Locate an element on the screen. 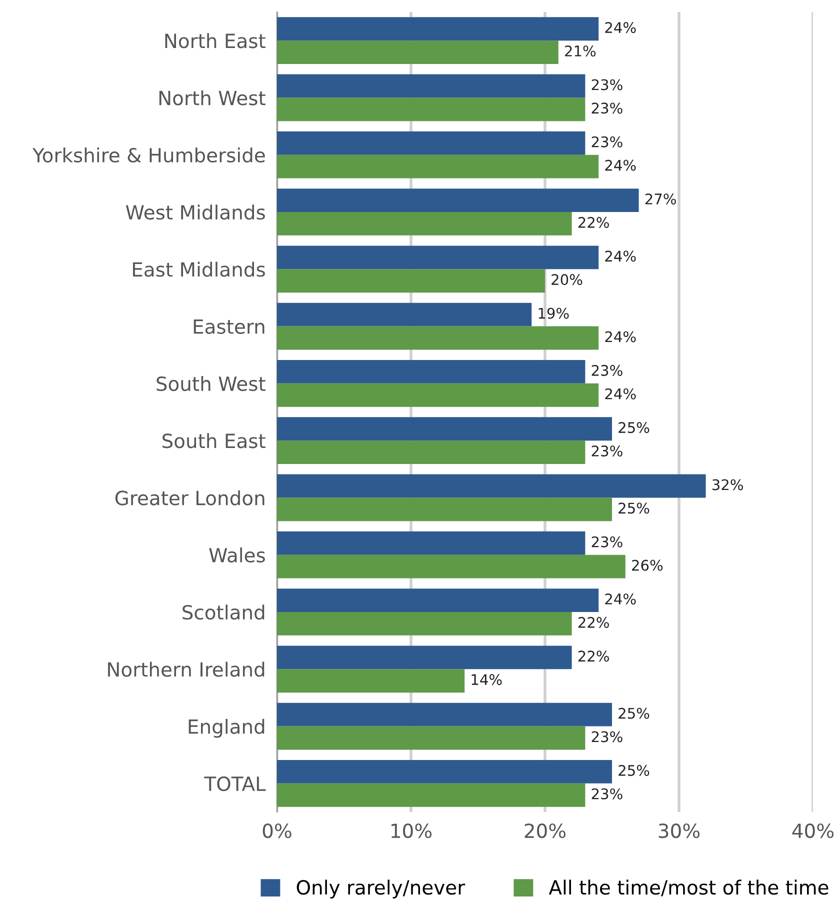 This screenshot has width=834, height=901. x-tick-label: 10% is located at coordinates (412, 830).